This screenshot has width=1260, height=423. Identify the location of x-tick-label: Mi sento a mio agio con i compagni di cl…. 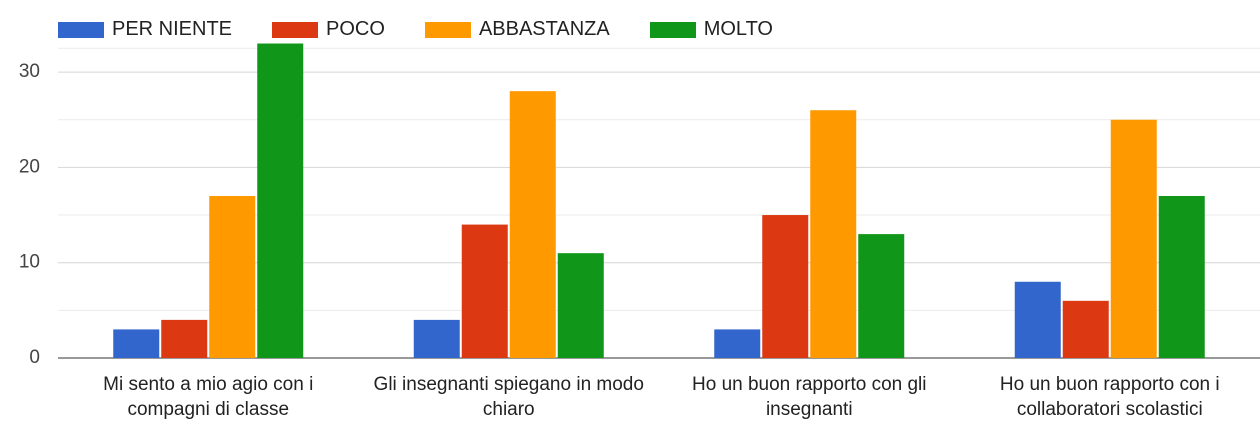
(208, 397).